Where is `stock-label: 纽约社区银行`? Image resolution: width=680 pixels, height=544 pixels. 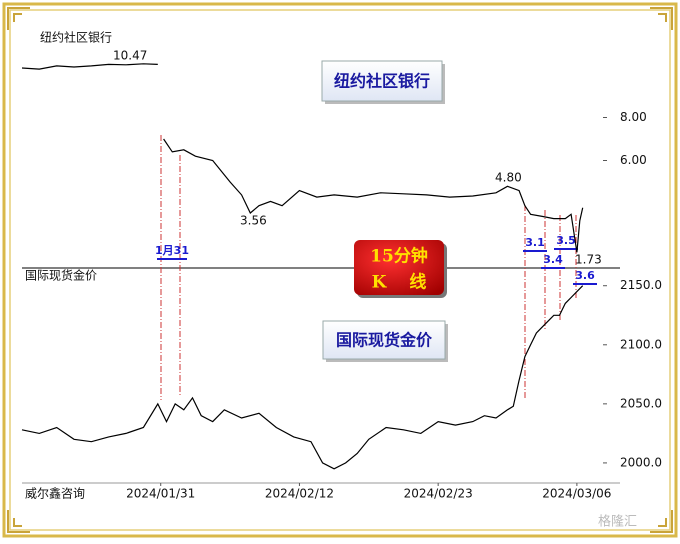 stock-label: 纽约社区银行 is located at coordinates (76, 37).